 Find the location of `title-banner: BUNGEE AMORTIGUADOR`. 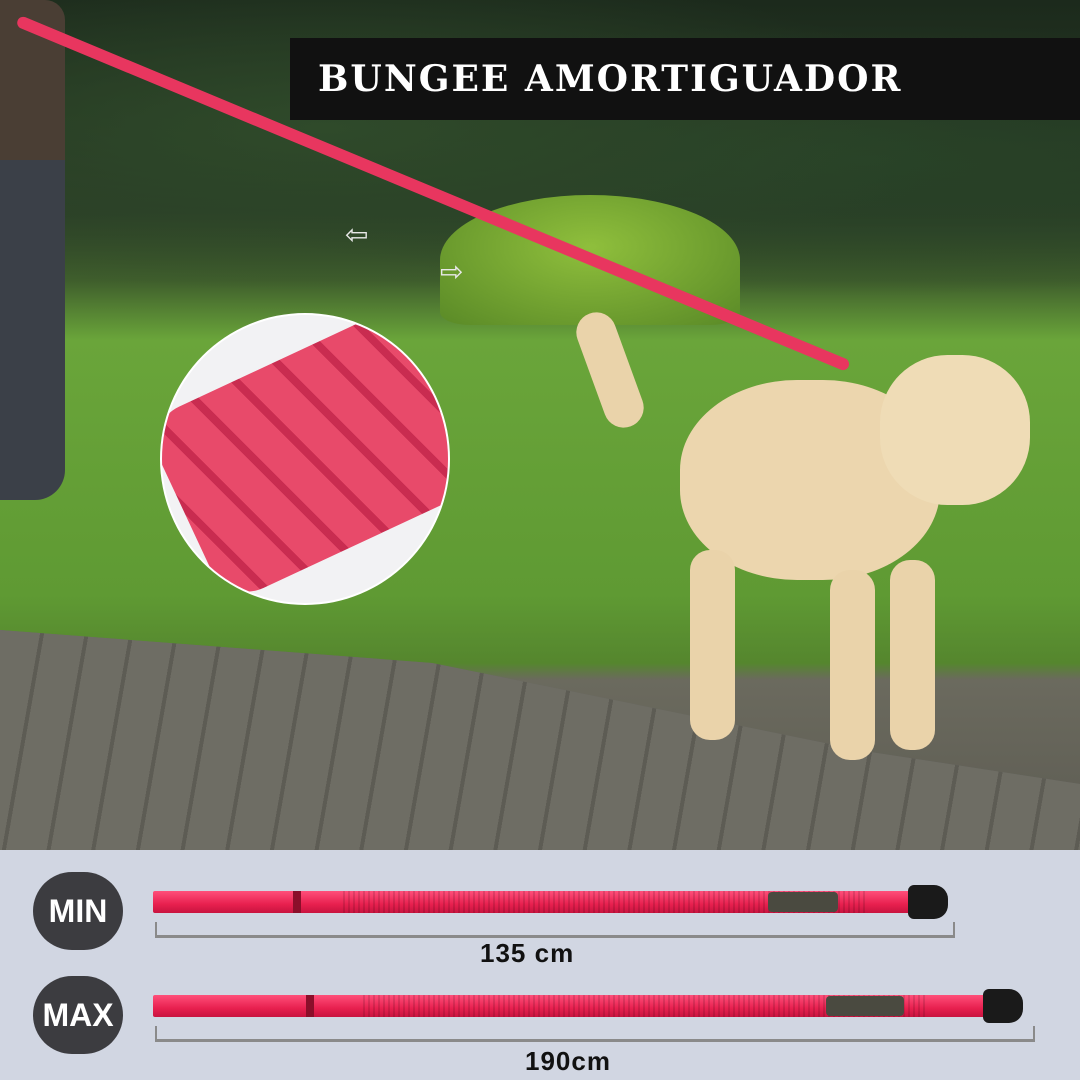

title-banner: BUNGEE AMORTIGUADOR is located at coordinates (685, 79).